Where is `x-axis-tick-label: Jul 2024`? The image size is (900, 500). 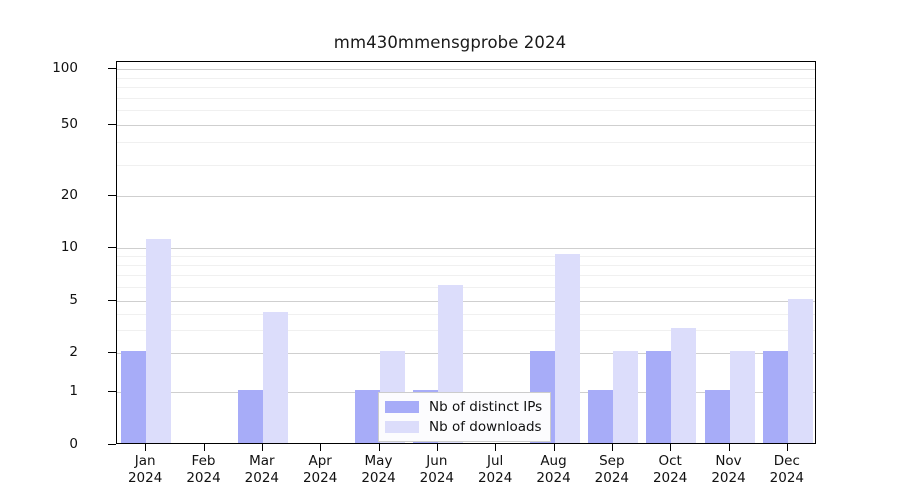 x-axis-tick-label: Jul 2024 is located at coordinates (495, 470).